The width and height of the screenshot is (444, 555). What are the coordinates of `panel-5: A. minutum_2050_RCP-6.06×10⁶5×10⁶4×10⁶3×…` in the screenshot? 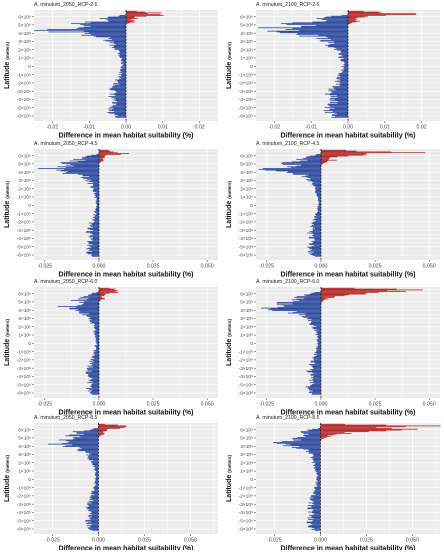 It's located at (111, 348).